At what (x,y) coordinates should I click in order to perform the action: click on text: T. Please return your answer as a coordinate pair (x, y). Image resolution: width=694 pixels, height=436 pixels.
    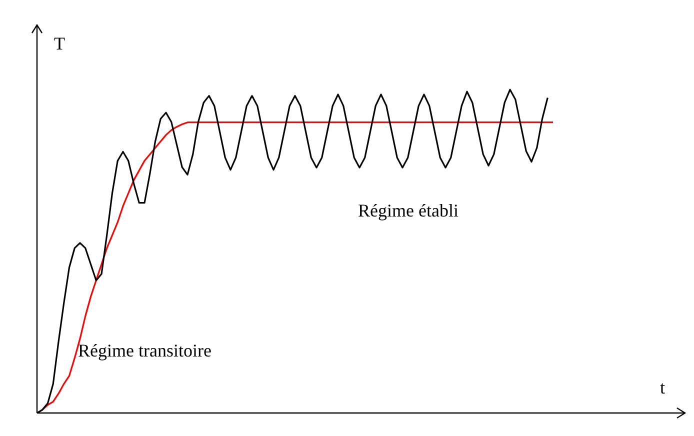
    Looking at the image, I should click on (59, 44).